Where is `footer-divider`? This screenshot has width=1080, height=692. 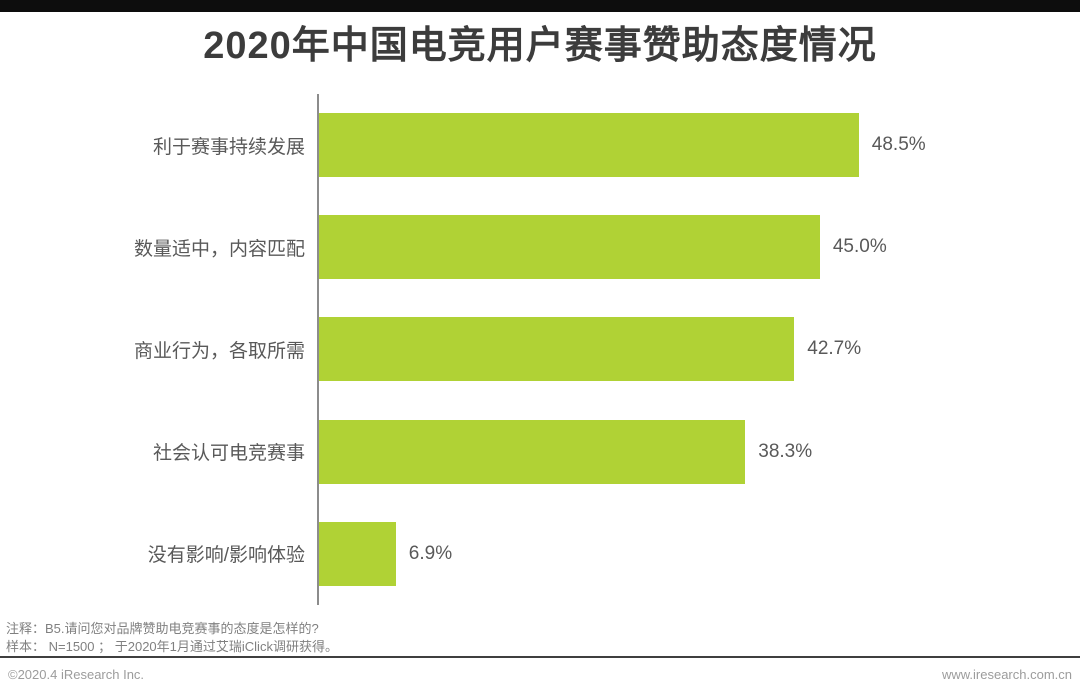 footer-divider is located at coordinates (540, 657).